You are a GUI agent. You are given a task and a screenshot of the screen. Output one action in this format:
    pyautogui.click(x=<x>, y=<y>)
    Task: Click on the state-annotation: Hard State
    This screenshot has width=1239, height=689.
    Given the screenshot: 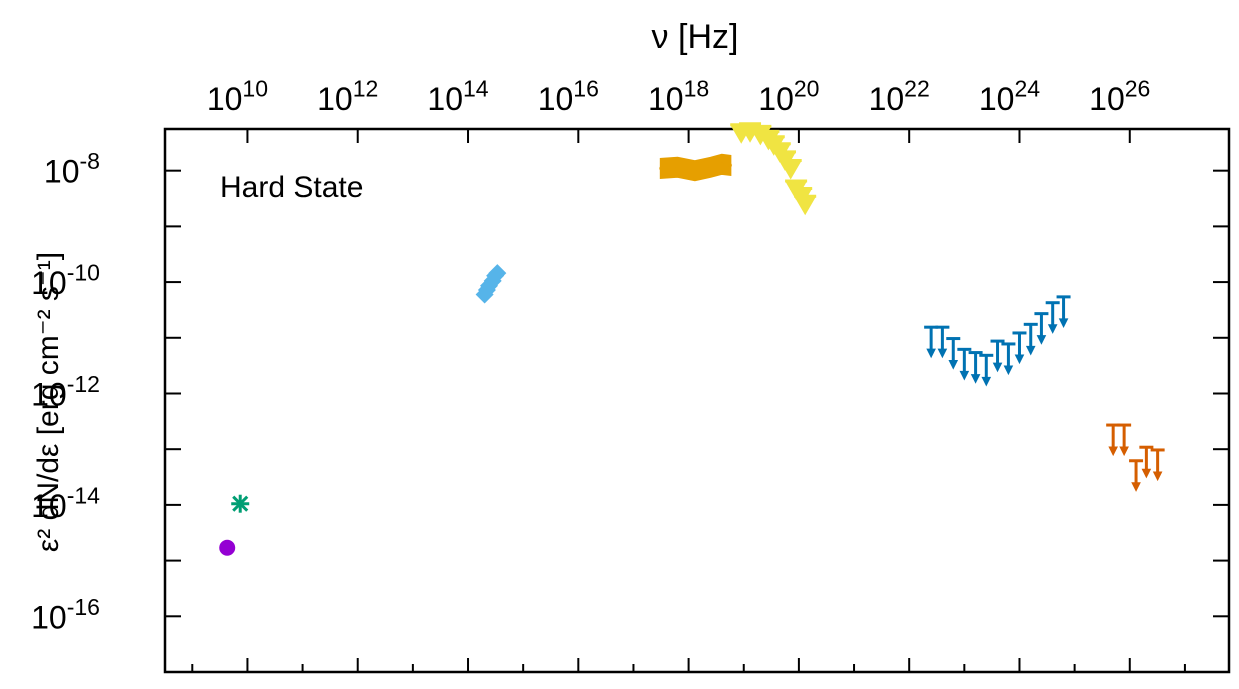 What is the action you would take?
    pyautogui.click(x=291, y=187)
    